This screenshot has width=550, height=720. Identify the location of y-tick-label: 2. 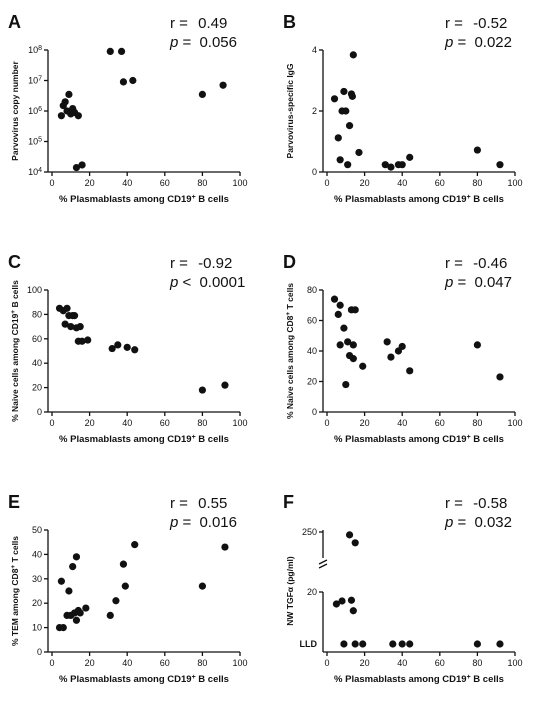
(314, 111).